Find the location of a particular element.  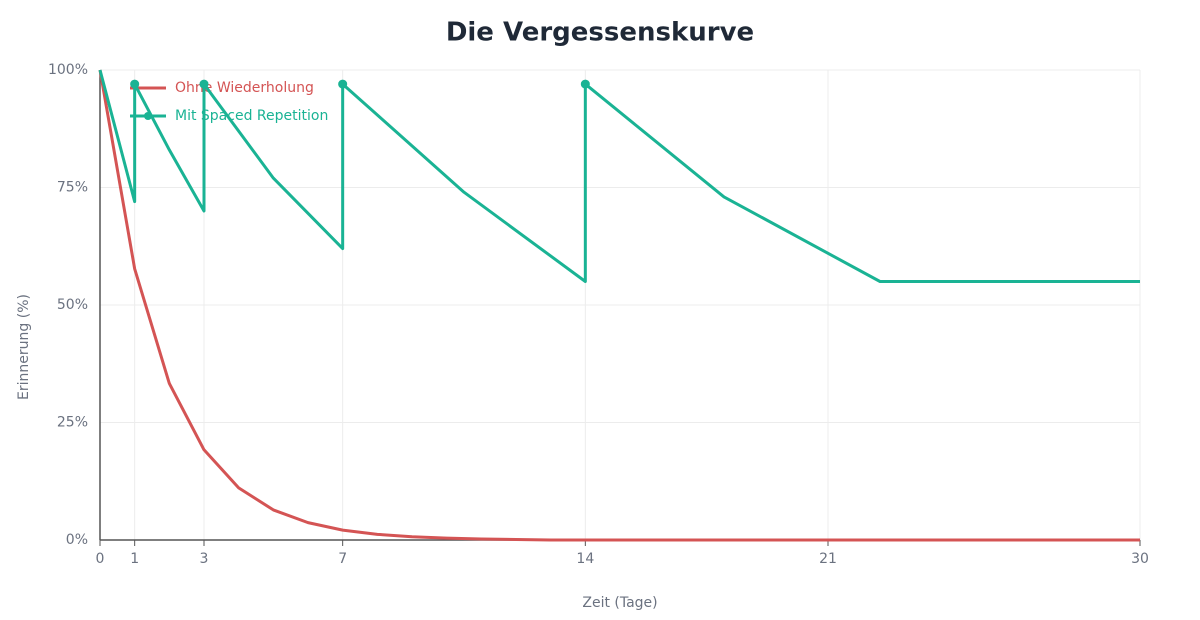

legend-label: Mit Spaced Repetition is located at coordinates (251, 116).